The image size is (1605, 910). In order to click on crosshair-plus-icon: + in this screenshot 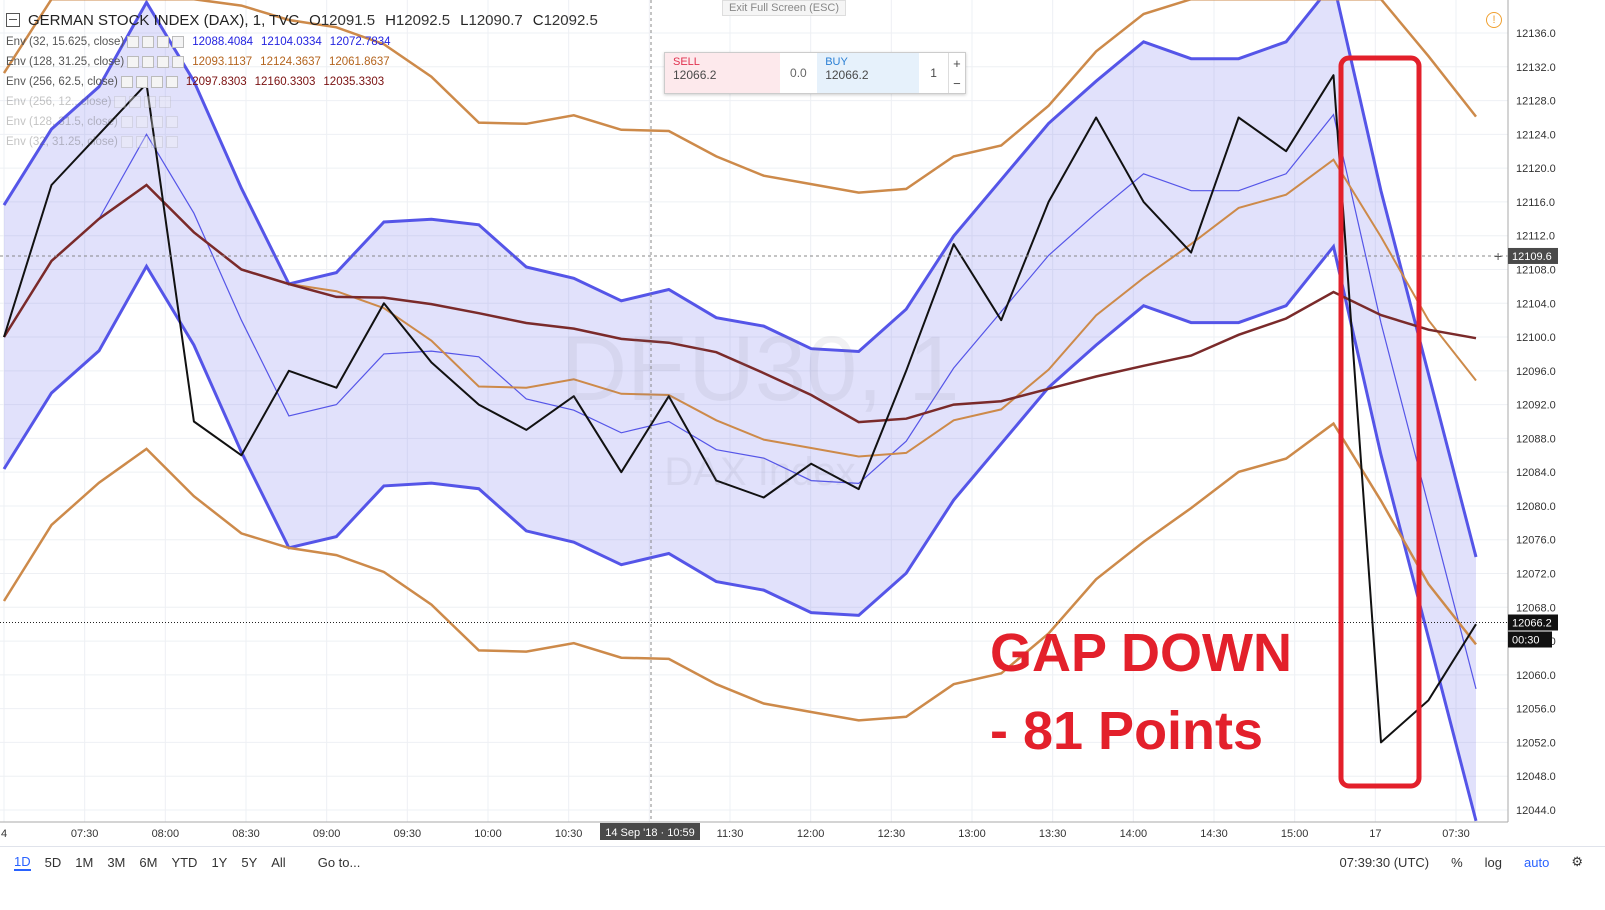, I will do `click(1498, 256)`.